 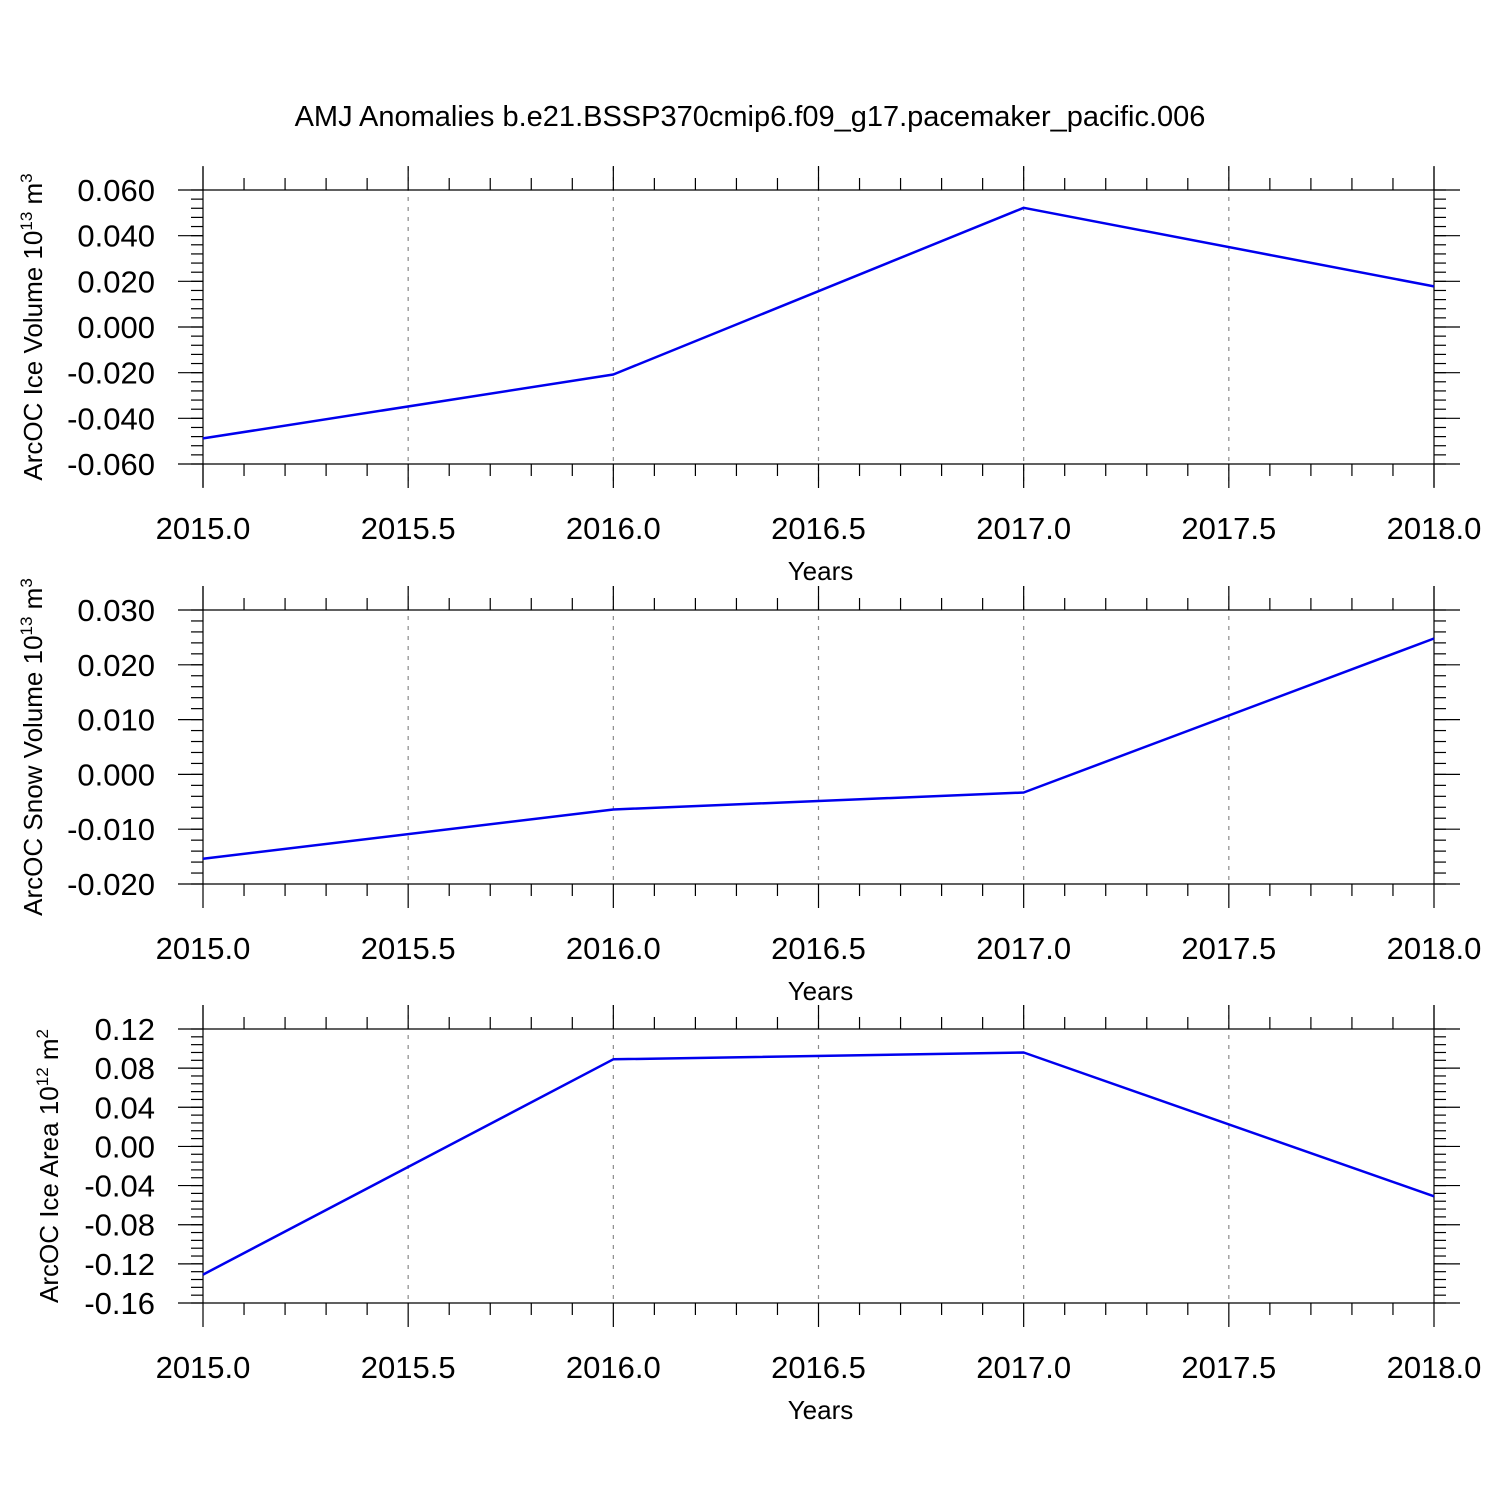 What do you see at coordinates (116, 236) in the screenshot?
I see `y-tick-label: 0.040` at bounding box center [116, 236].